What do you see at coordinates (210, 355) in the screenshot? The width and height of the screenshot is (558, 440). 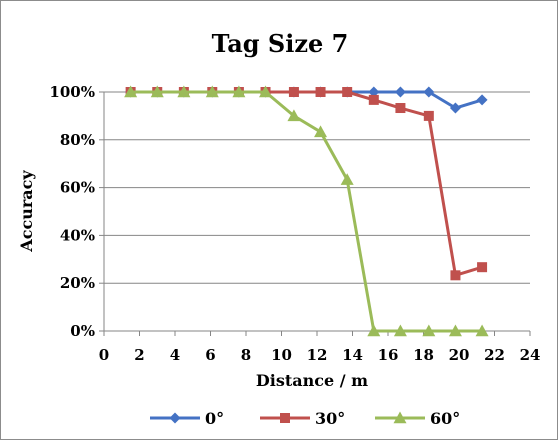 I see `x-tick-label: 6` at bounding box center [210, 355].